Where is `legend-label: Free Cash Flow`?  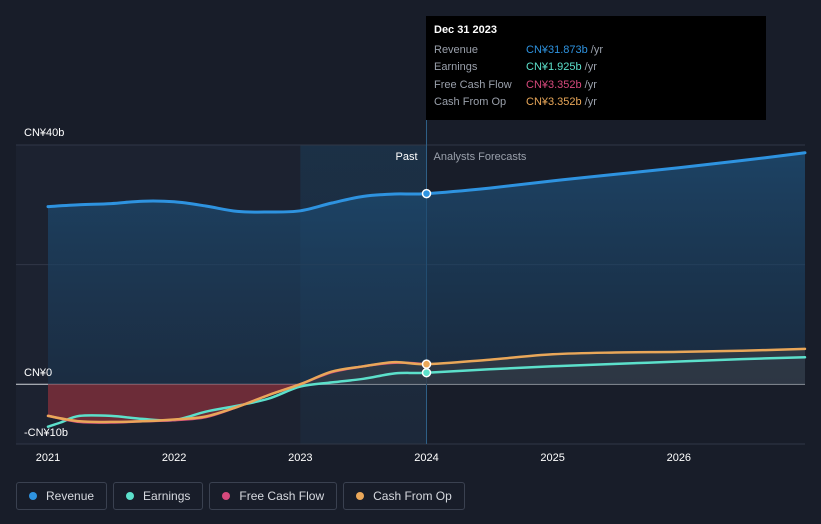
legend-label: Free Cash Flow is located at coordinates (282, 496).